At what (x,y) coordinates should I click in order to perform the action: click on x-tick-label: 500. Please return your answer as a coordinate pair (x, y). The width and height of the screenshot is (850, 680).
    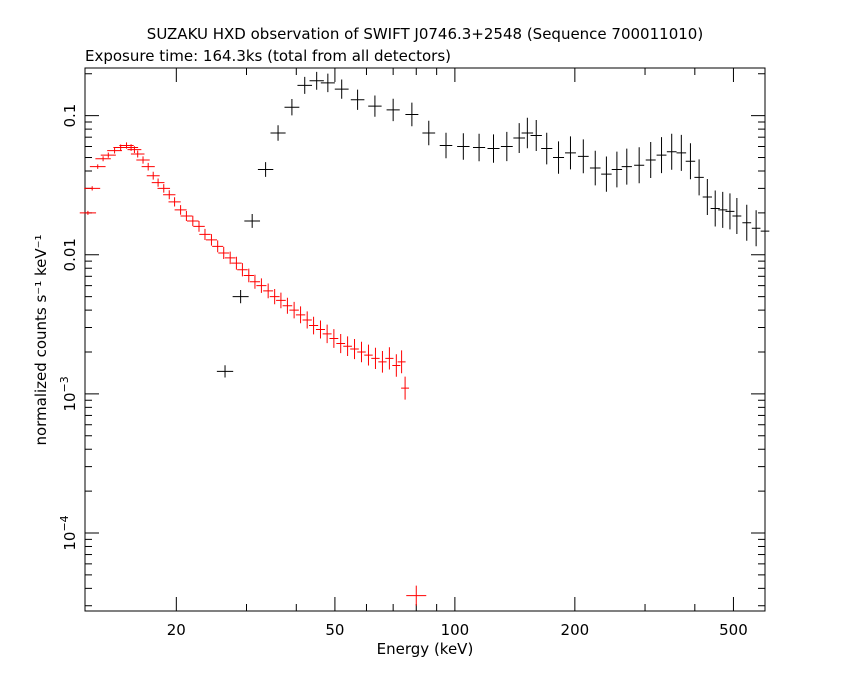
    Looking at the image, I should click on (733, 630).